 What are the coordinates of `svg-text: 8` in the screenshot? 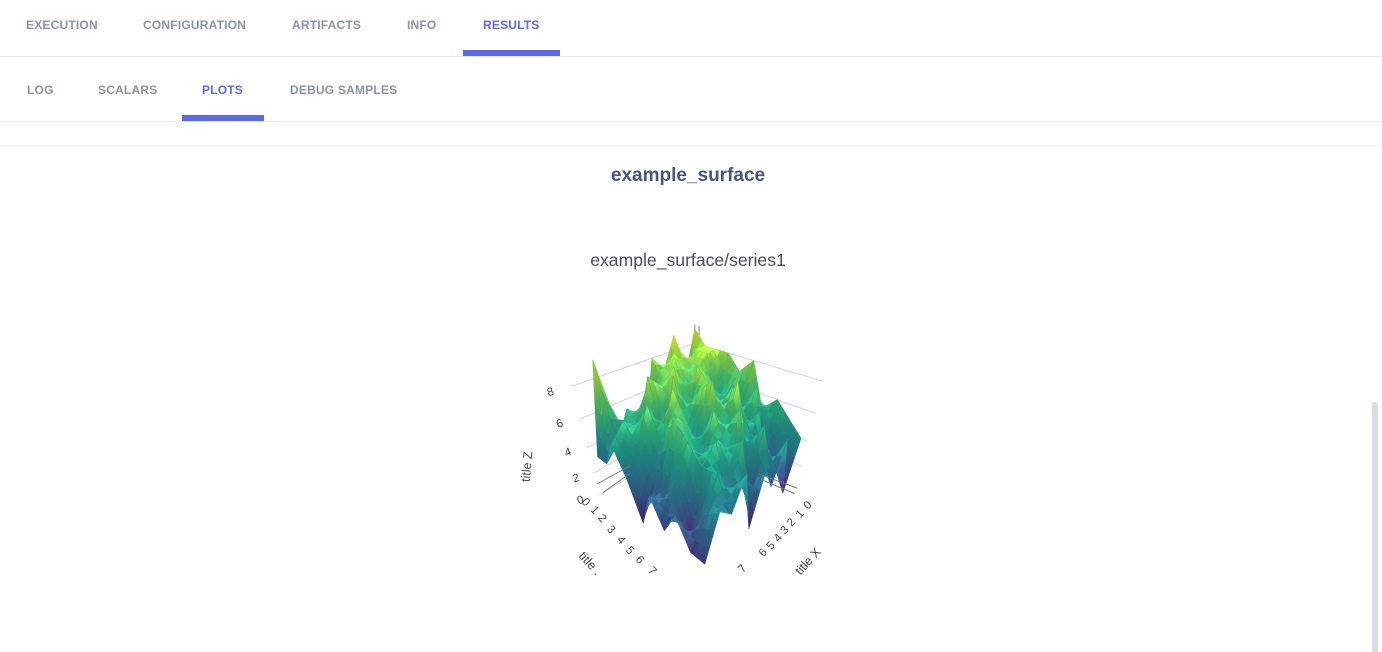 It's located at (551, 392).